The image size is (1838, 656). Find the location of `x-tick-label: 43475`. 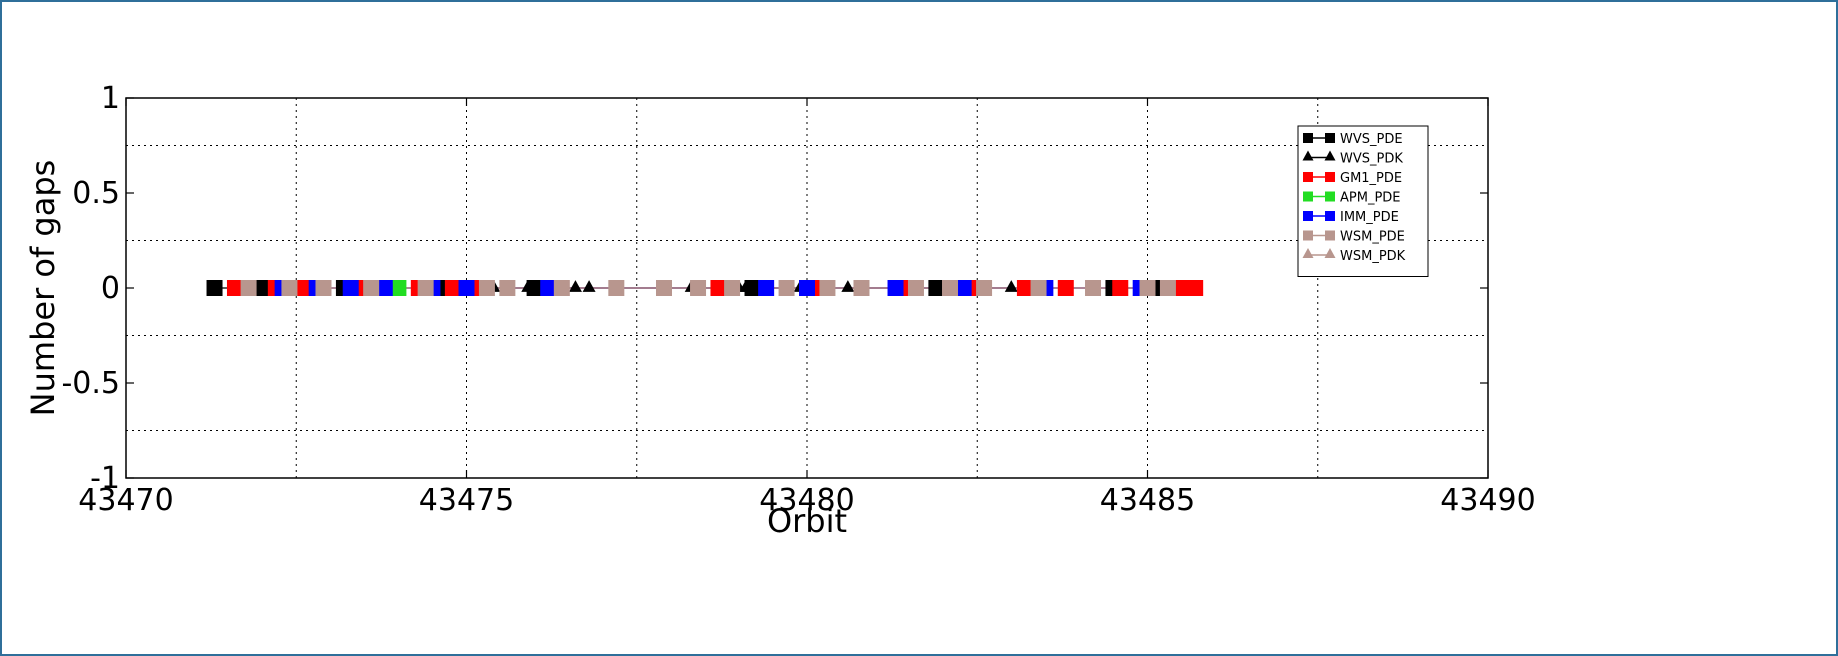

x-tick-label: 43475 is located at coordinates (466, 500).